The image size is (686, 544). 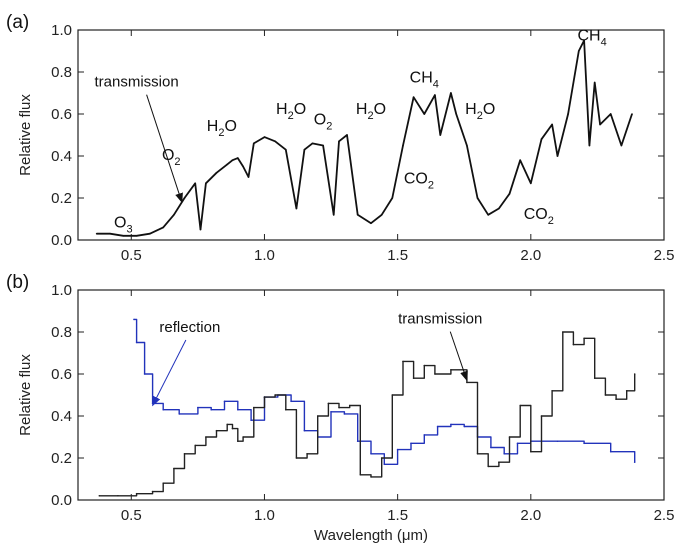 I want to click on y-tick-label: 0.4, so click(x=61, y=416).